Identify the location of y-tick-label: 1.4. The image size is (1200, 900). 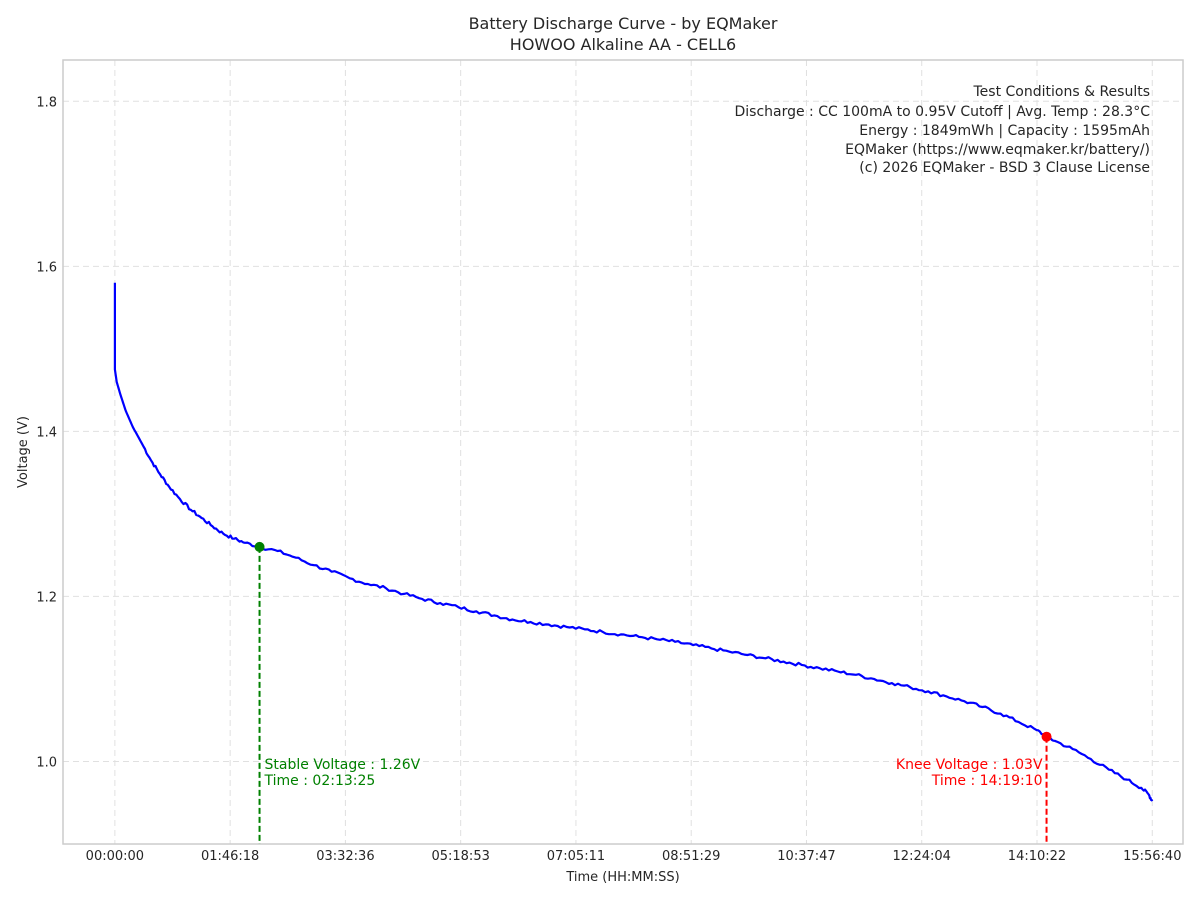
(46, 432).